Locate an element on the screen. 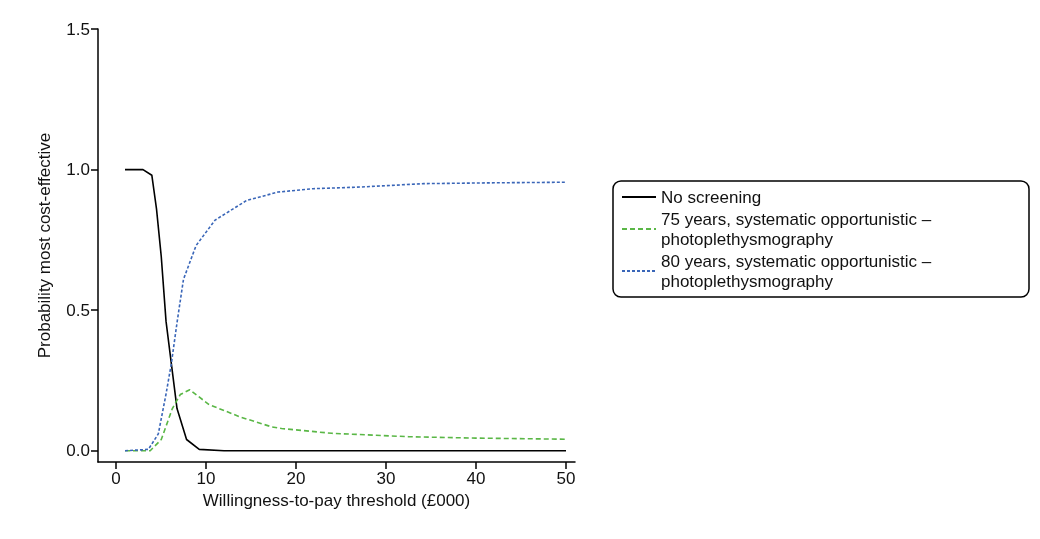 The height and width of the screenshot is (539, 1040). legend-label: 80 years, systematic opportunistic – photoplethysmography is located at coordinates (798, 271).